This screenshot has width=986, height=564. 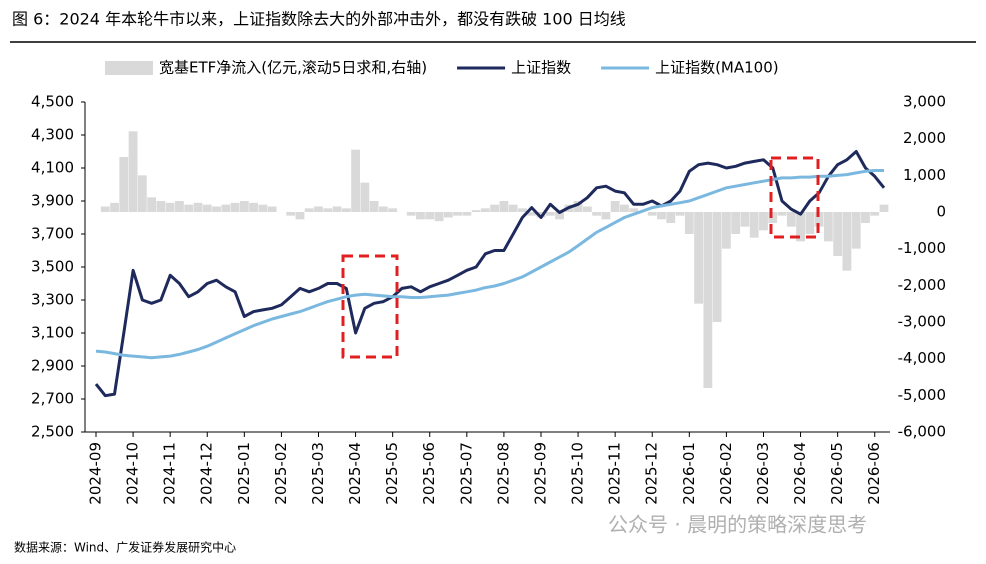 I want to click on x-tick-label: 2026-04, so click(x=800, y=473).